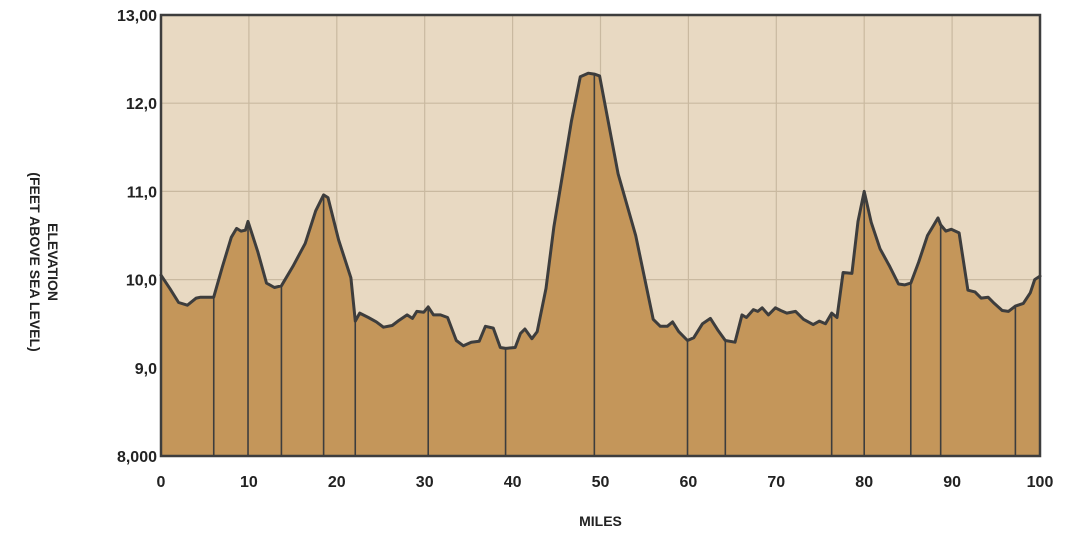 The width and height of the screenshot is (1072, 535). What do you see at coordinates (689, 482) in the screenshot?
I see `x-tick-label: 60` at bounding box center [689, 482].